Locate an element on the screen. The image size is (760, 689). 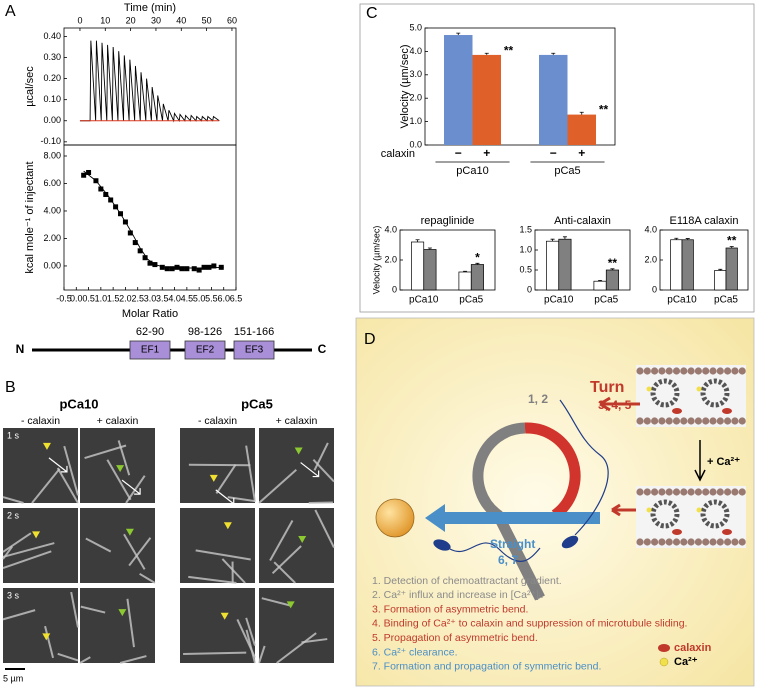
y-tick-label: 1.5 is located at coordinates (525, 229).